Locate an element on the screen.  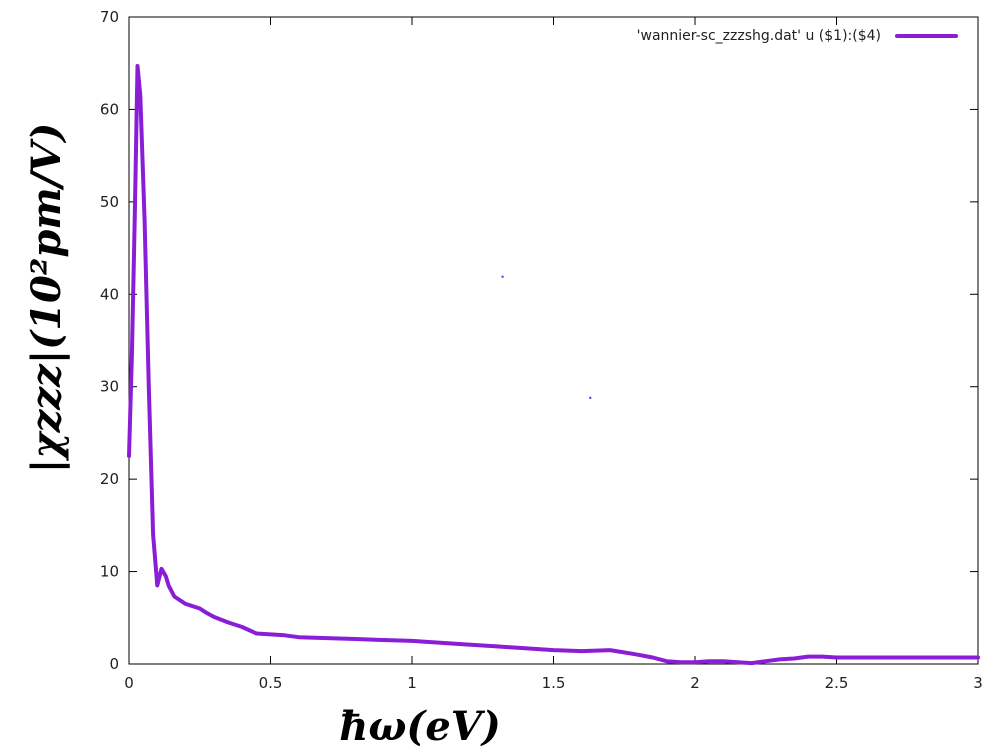
y-tick-label: 40 is located at coordinates (109, 294).